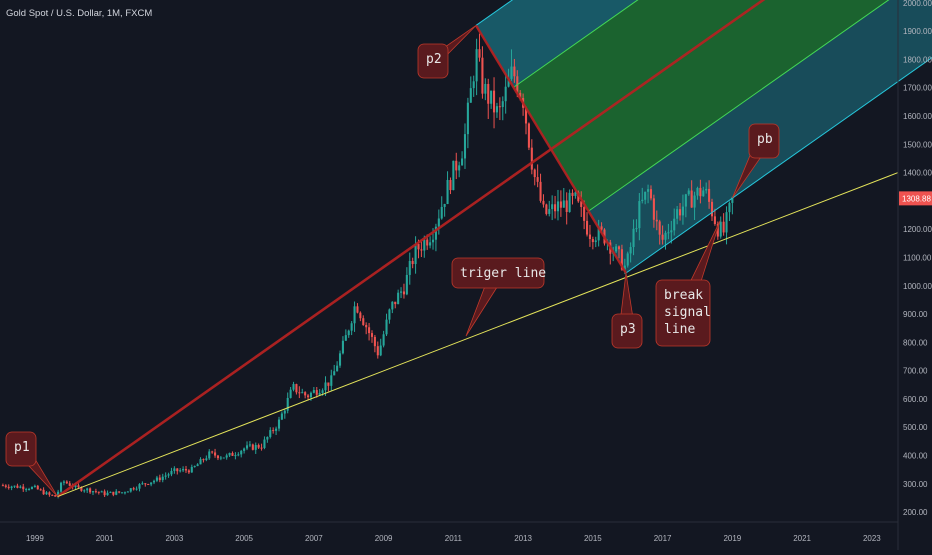 This screenshot has height=555, width=932. Describe the element at coordinates (35, 538) in the screenshot. I see `x-tick-label: 1999` at that location.